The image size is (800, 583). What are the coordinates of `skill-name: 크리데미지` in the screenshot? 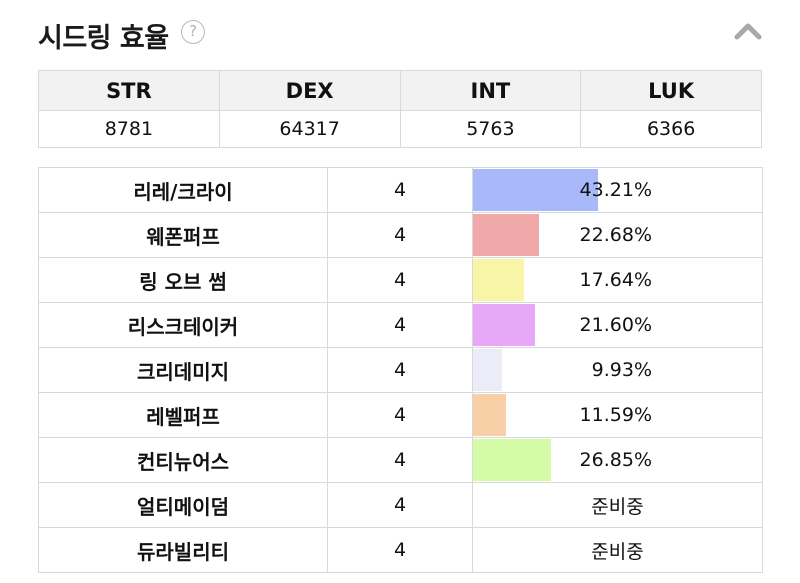 It's located at (183, 370).